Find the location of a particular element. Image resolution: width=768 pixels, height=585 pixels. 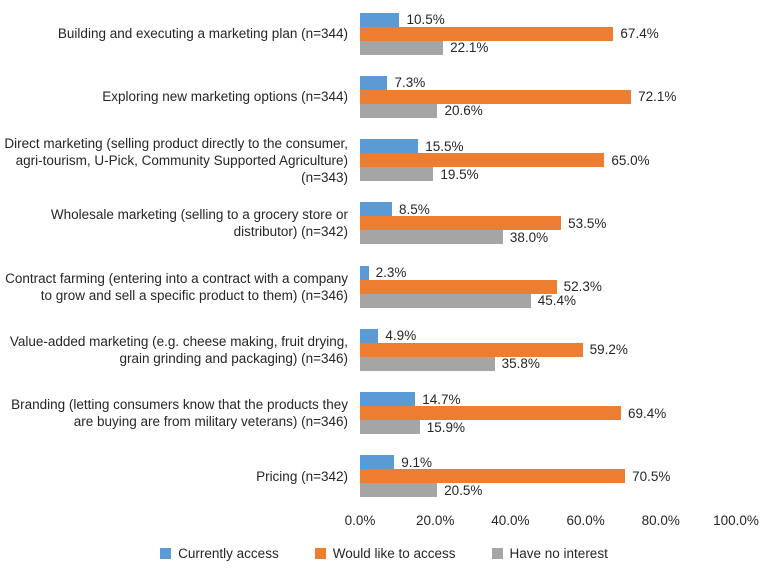

value-label: 72.1% is located at coordinates (657, 97).